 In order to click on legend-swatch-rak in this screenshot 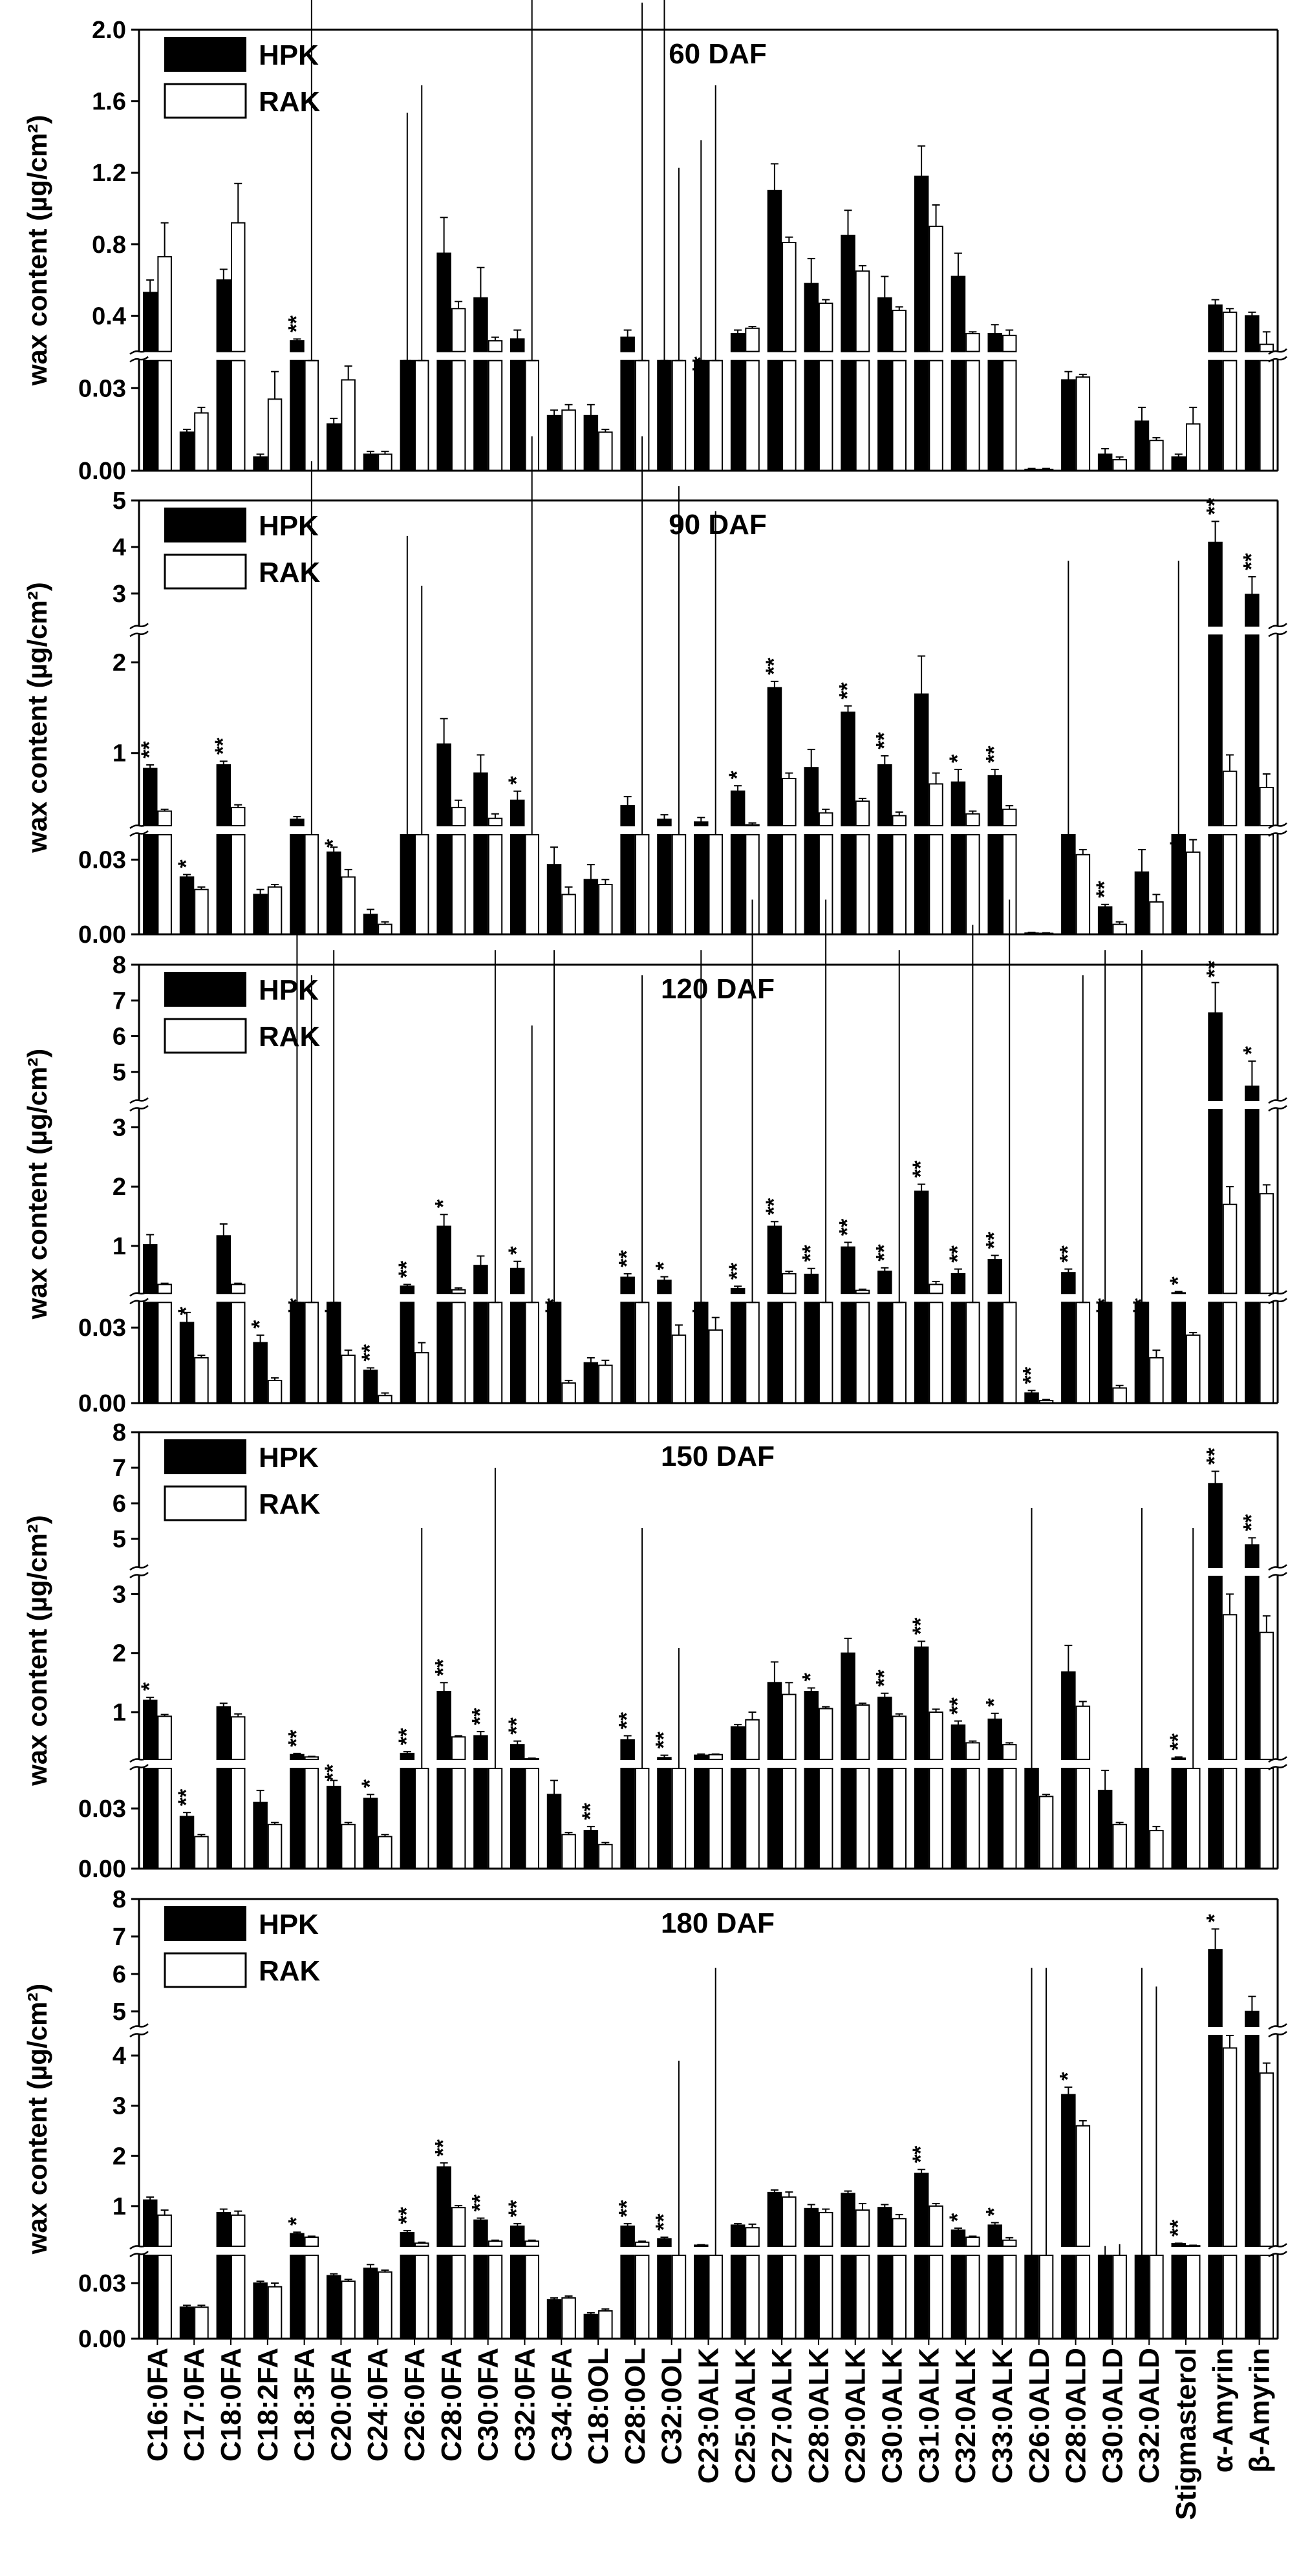, I will do `click(206, 571)`.